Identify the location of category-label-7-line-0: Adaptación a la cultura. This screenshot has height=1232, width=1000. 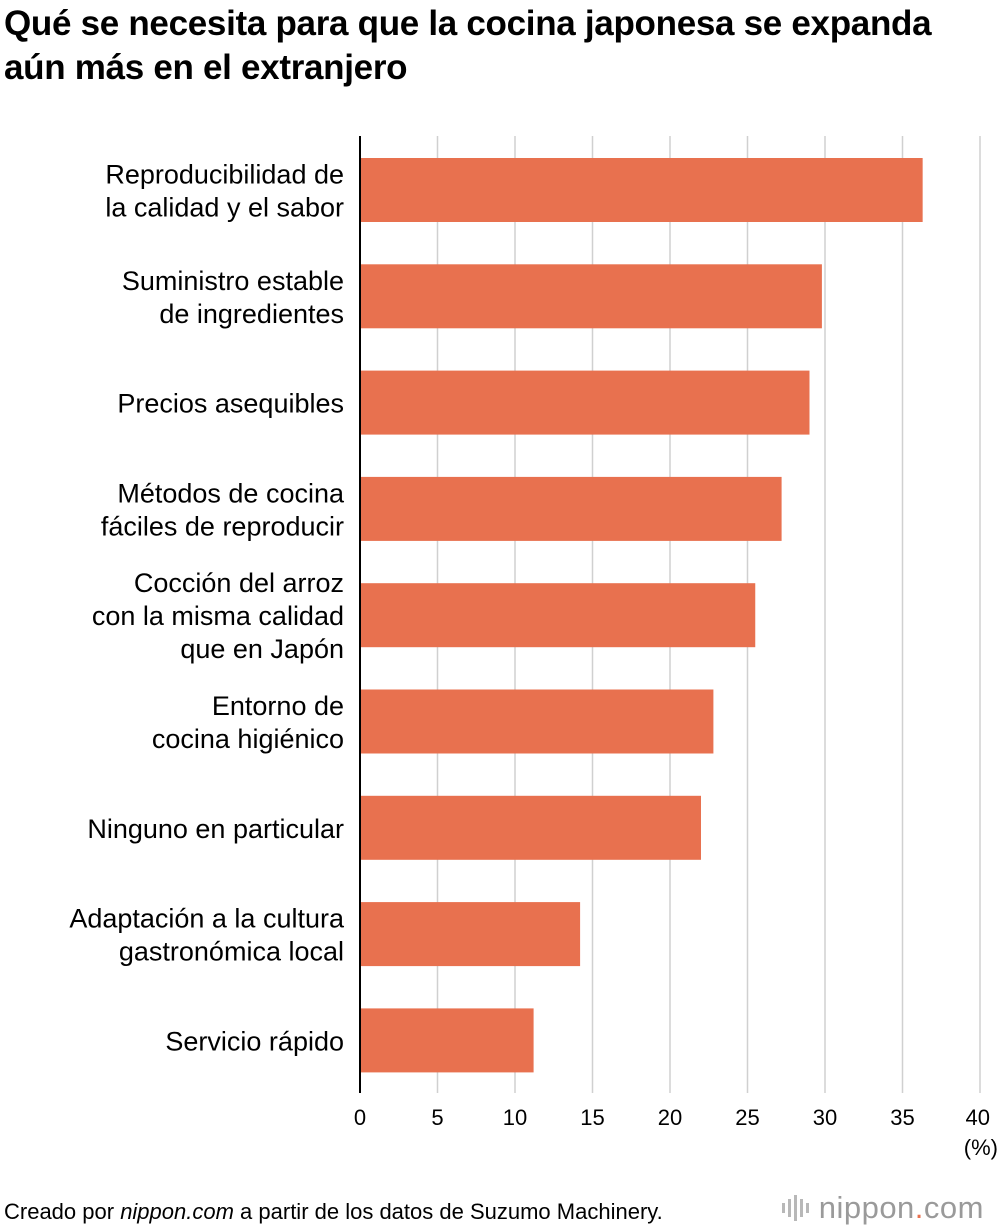
(207, 919).